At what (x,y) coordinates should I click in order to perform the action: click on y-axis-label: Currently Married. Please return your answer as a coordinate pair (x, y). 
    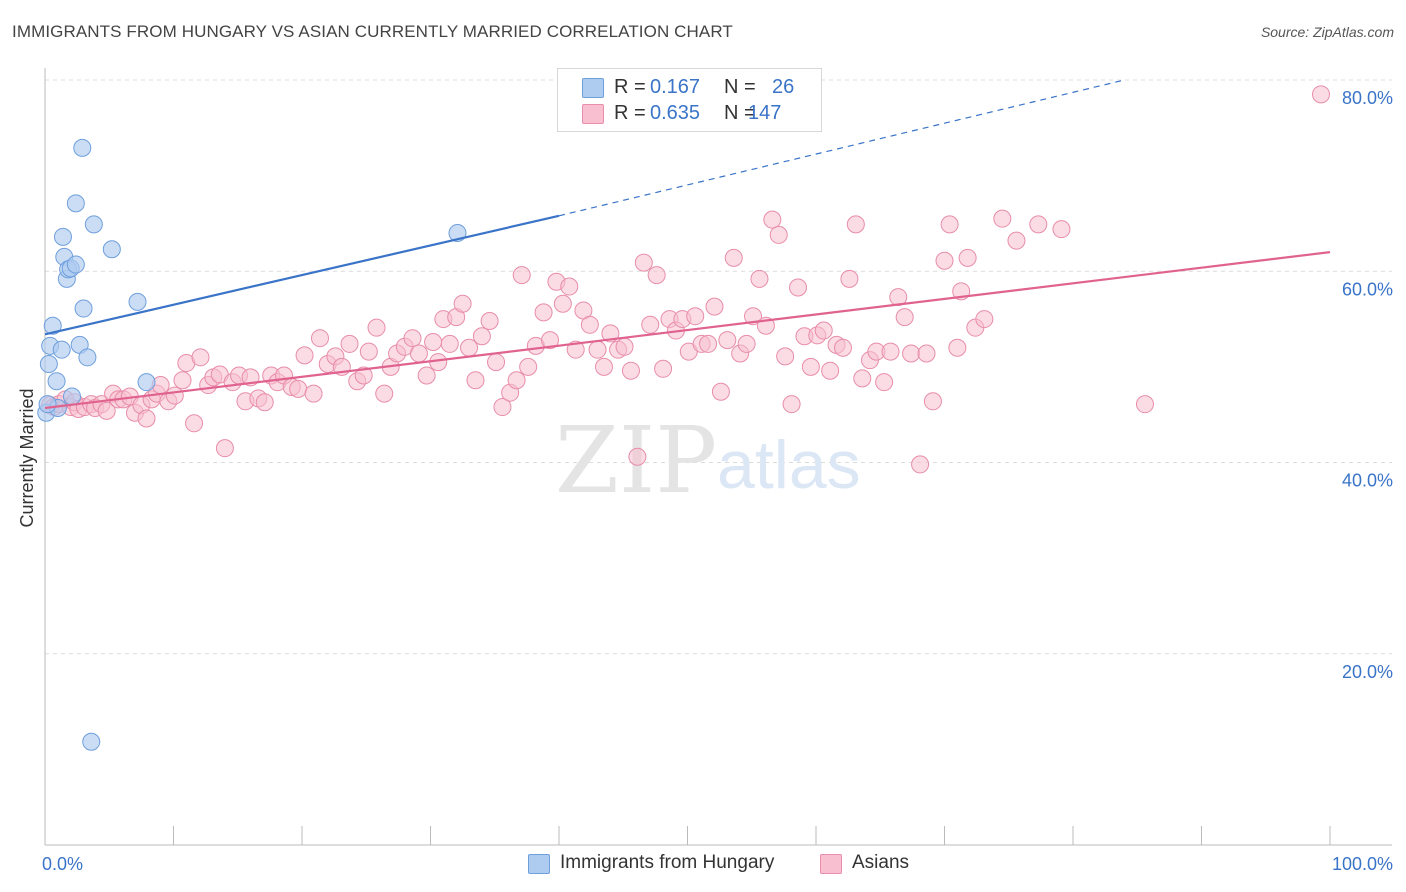
    Looking at the image, I should click on (27, 457).